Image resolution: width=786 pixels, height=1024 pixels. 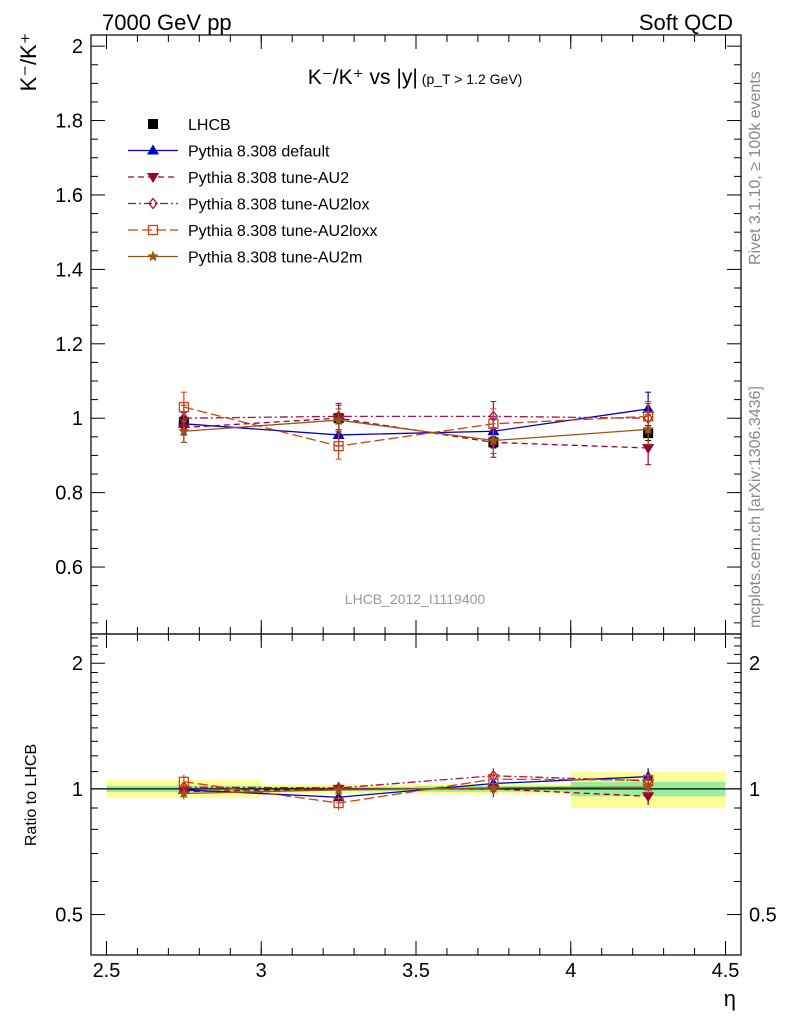 What do you see at coordinates (570, 971) in the screenshot?
I see `x-tick-label: 4` at bounding box center [570, 971].